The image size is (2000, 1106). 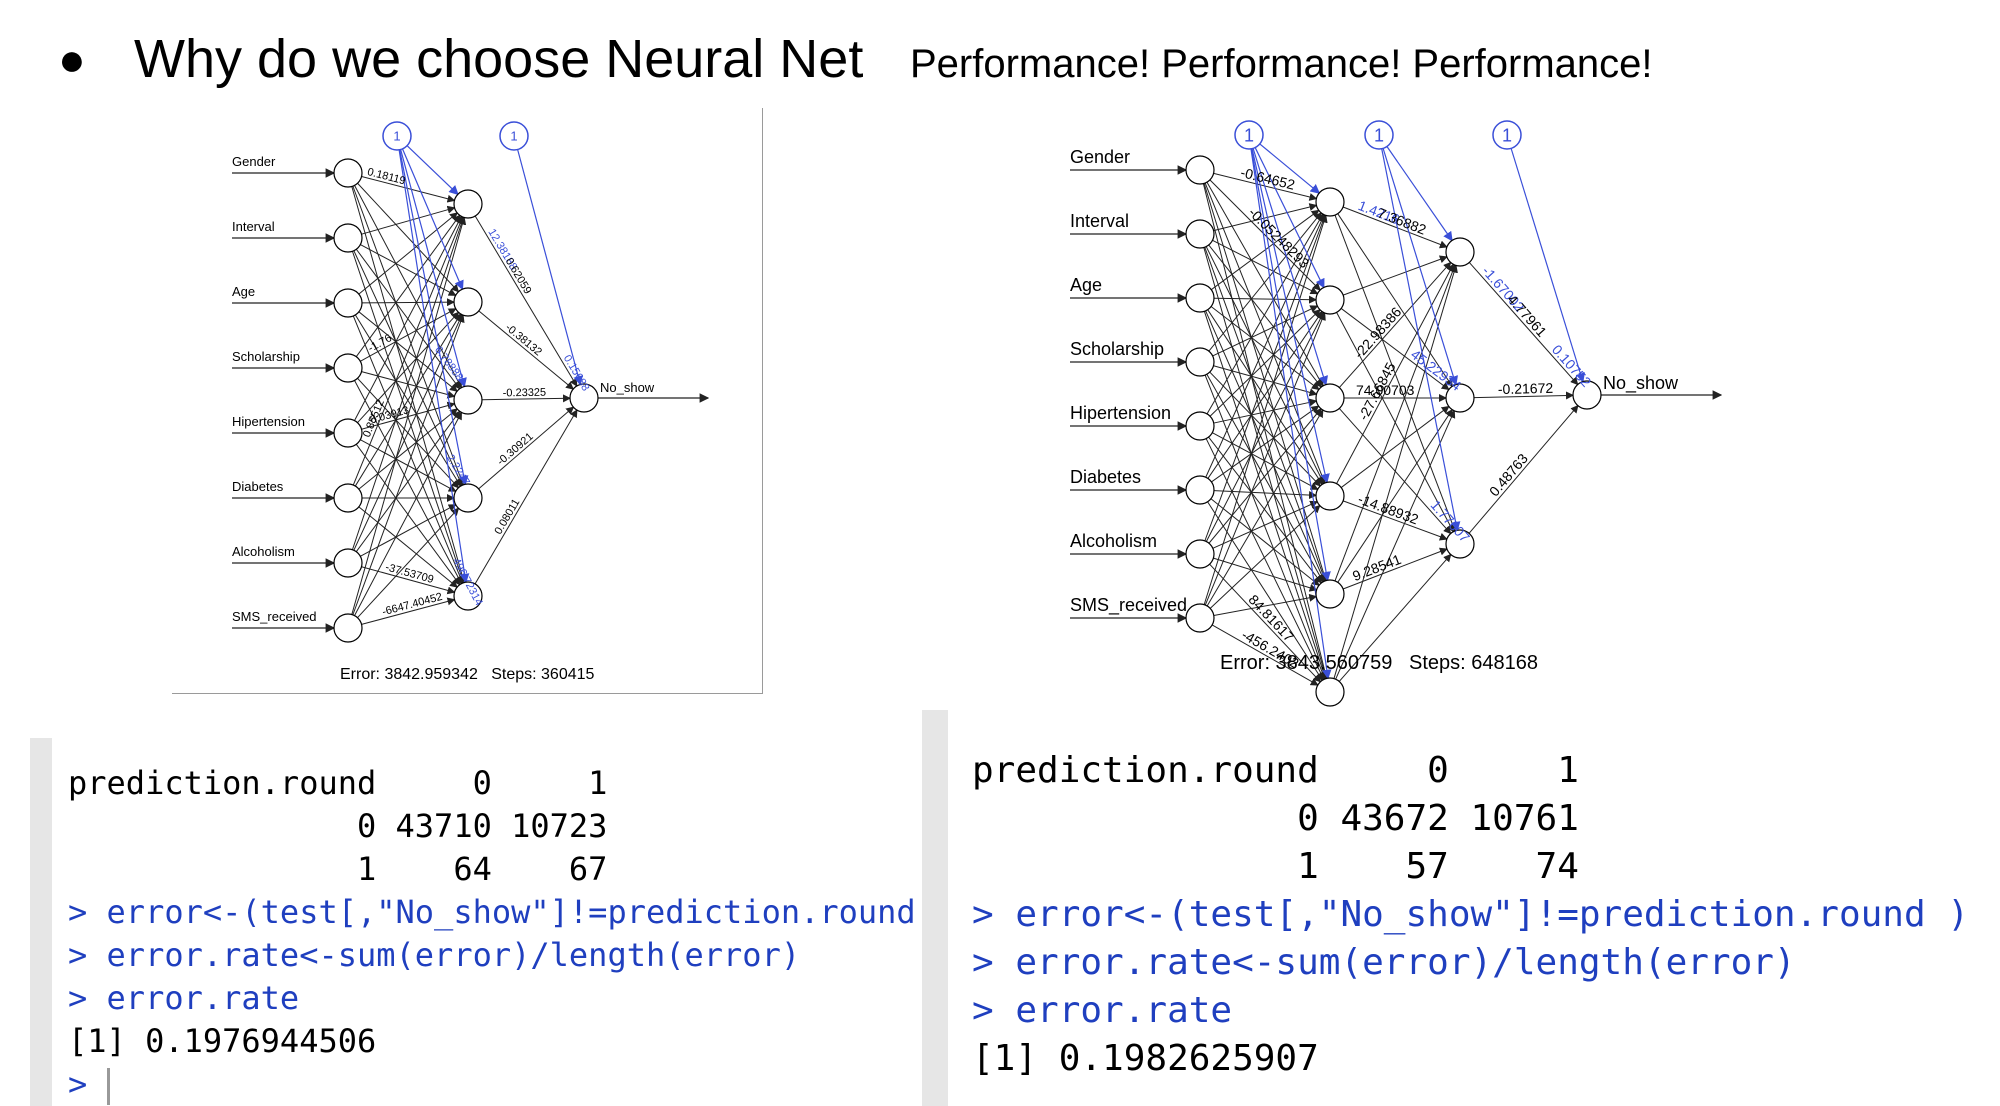 What do you see at coordinates (1275, 866) in the screenshot?
I see `console-output-line: 1 57 74` at bounding box center [1275, 866].